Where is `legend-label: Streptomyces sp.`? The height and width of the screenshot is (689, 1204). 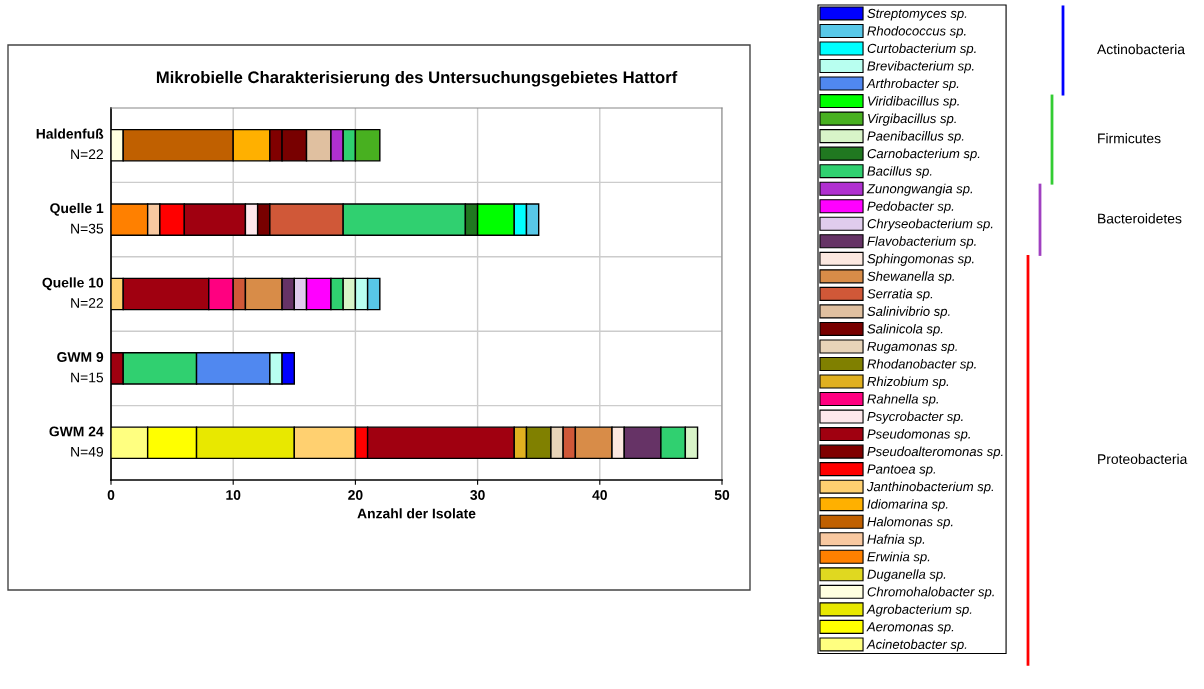
legend-label: Streptomyces sp. is located at coordinates (917, 14).